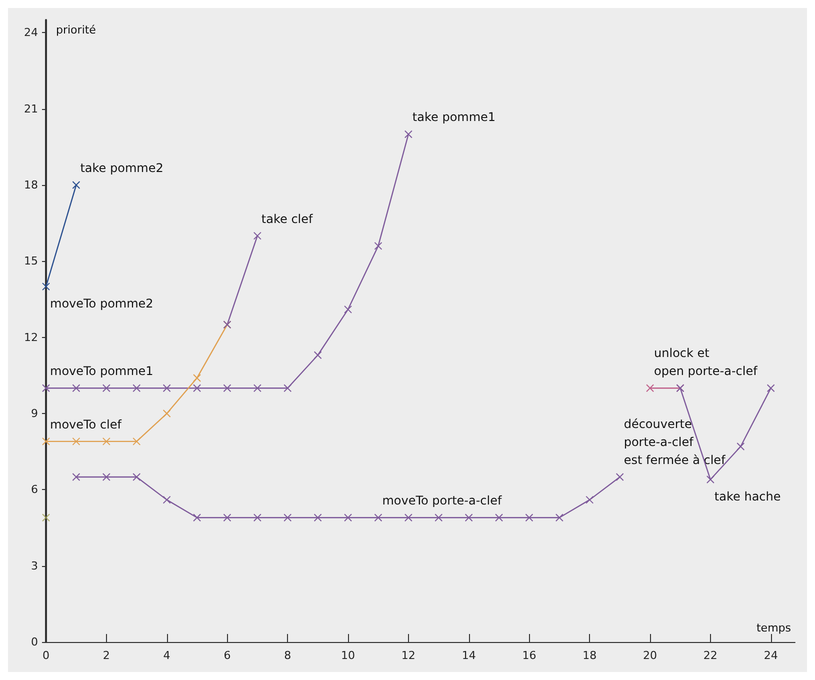 The height and width of the screenshot is (680, 815). I want to click on y-tick-label: 15, so click(31, 261).